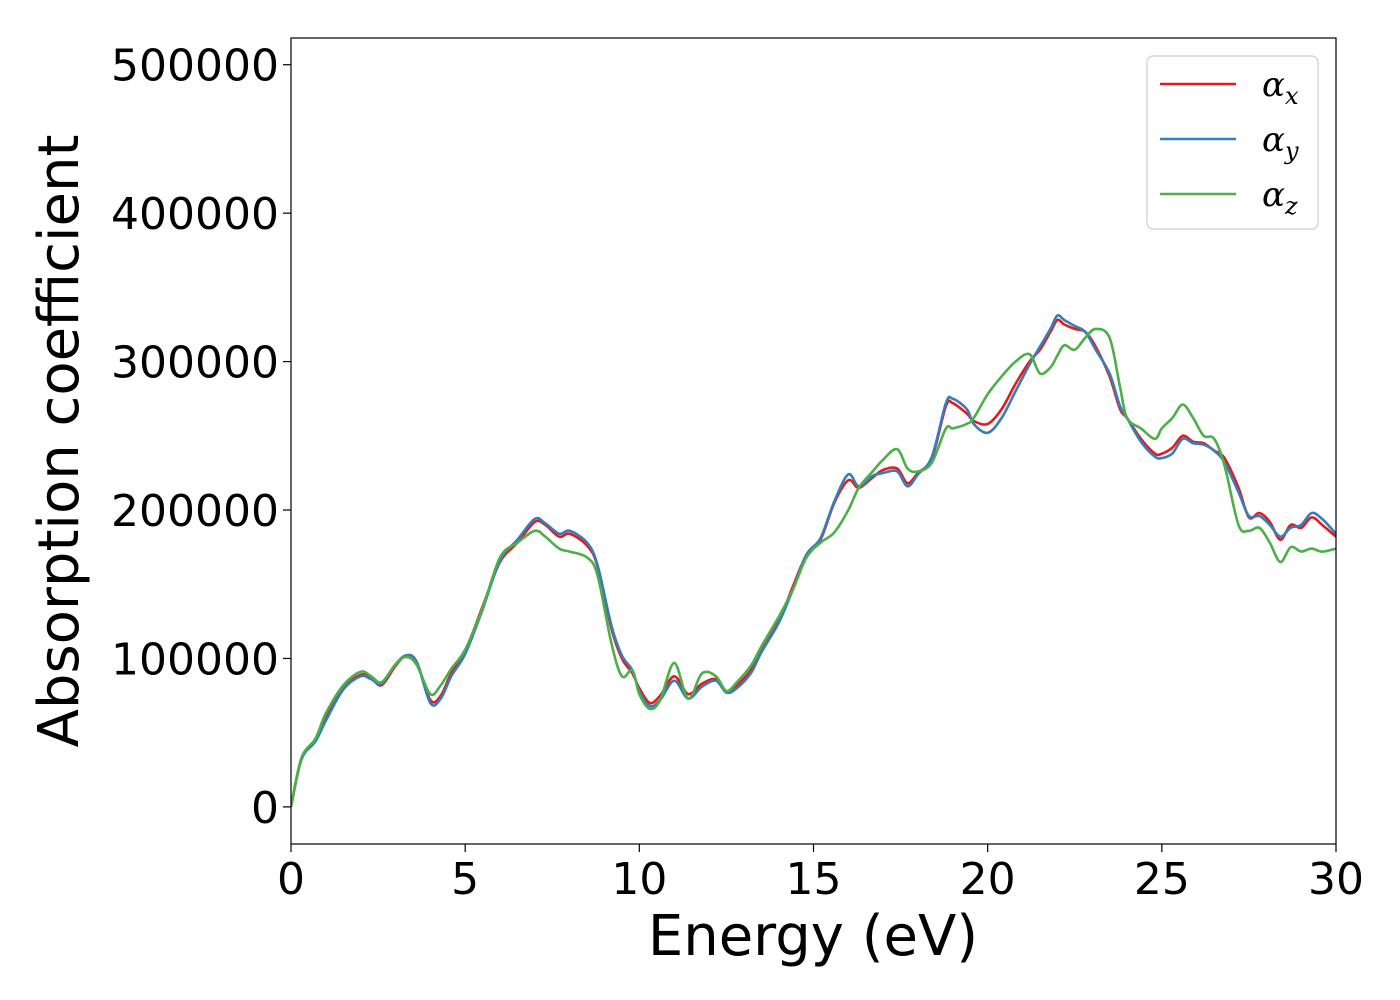 The width and height of the screenshot is (1400, 1000). I want to click on x-tick-label: 25, so click(1162, 879).